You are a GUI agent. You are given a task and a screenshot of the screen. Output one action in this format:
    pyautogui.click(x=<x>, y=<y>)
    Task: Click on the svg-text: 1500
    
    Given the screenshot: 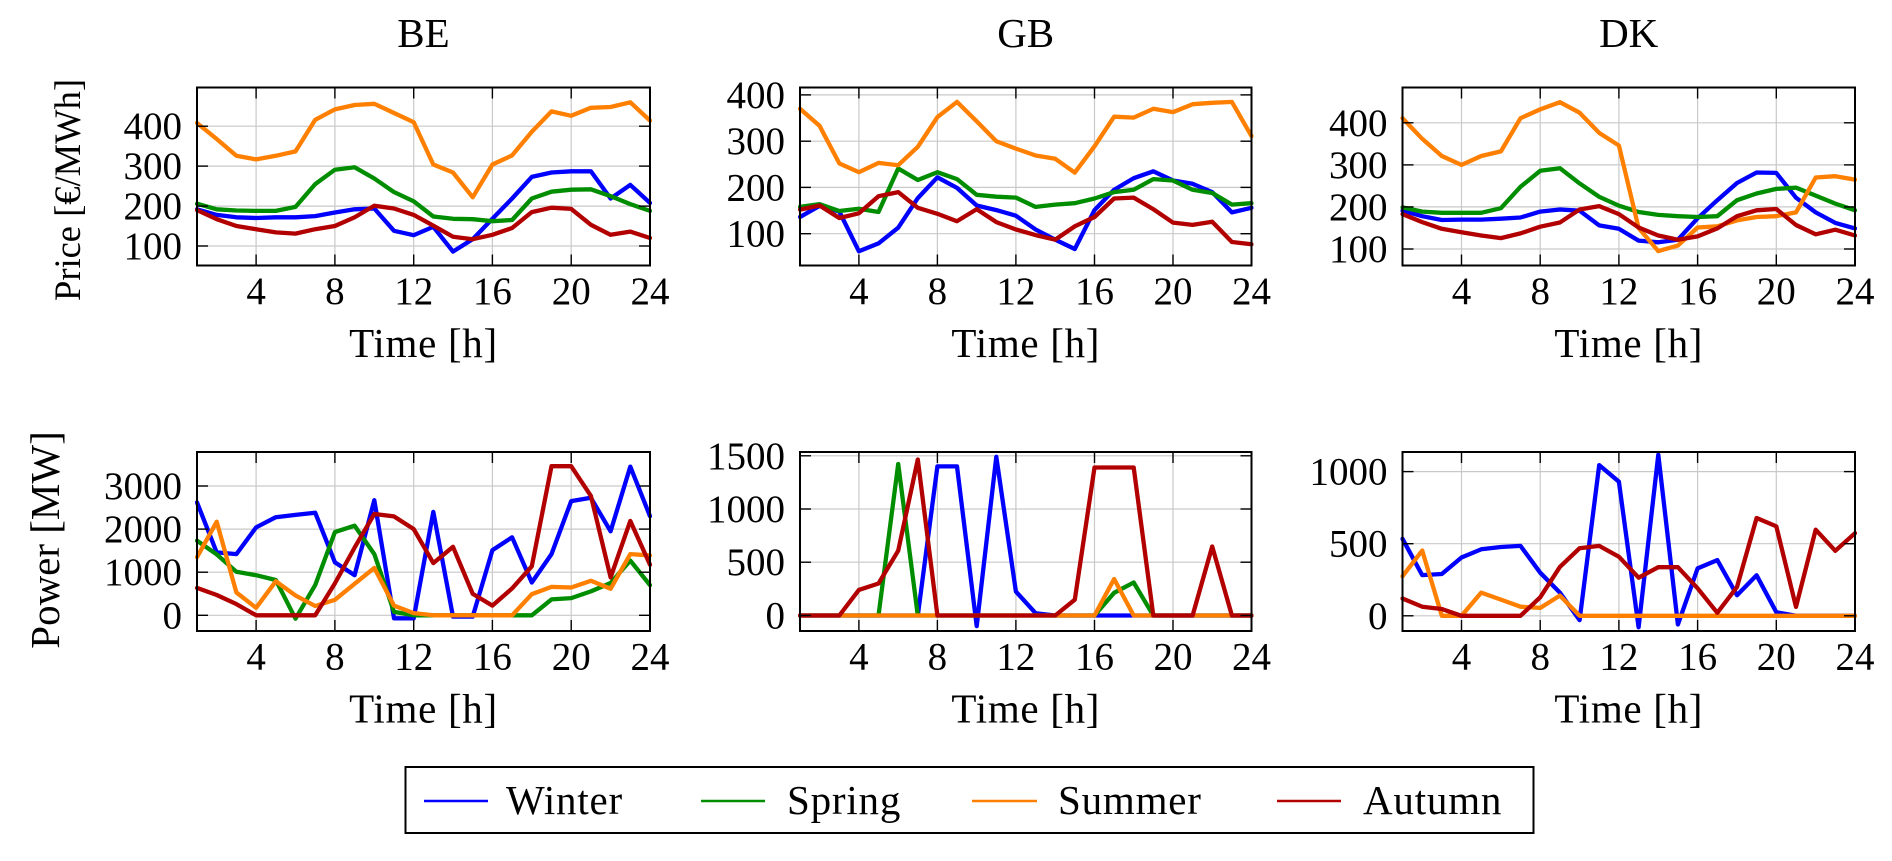 What is the action you would take?
    pyautogui.click(x=746, y=456)
    